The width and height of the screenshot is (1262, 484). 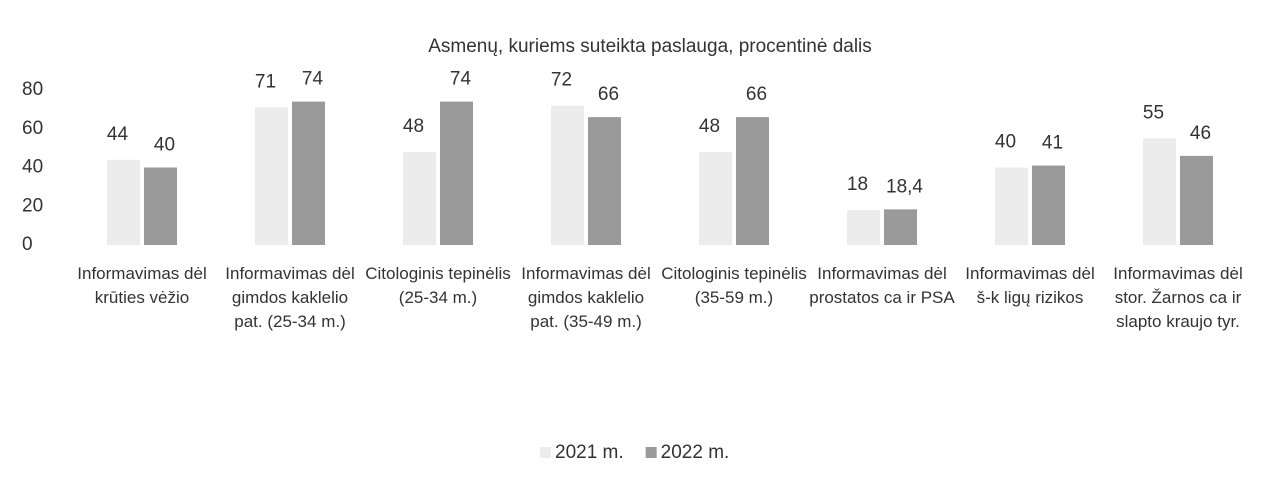 What do you see at coordinates (734, 285) in the screenshot?
I see `x-tick-label: Citologinis tepinėlis (35-59 m.)` at bounding box center [734, 285].